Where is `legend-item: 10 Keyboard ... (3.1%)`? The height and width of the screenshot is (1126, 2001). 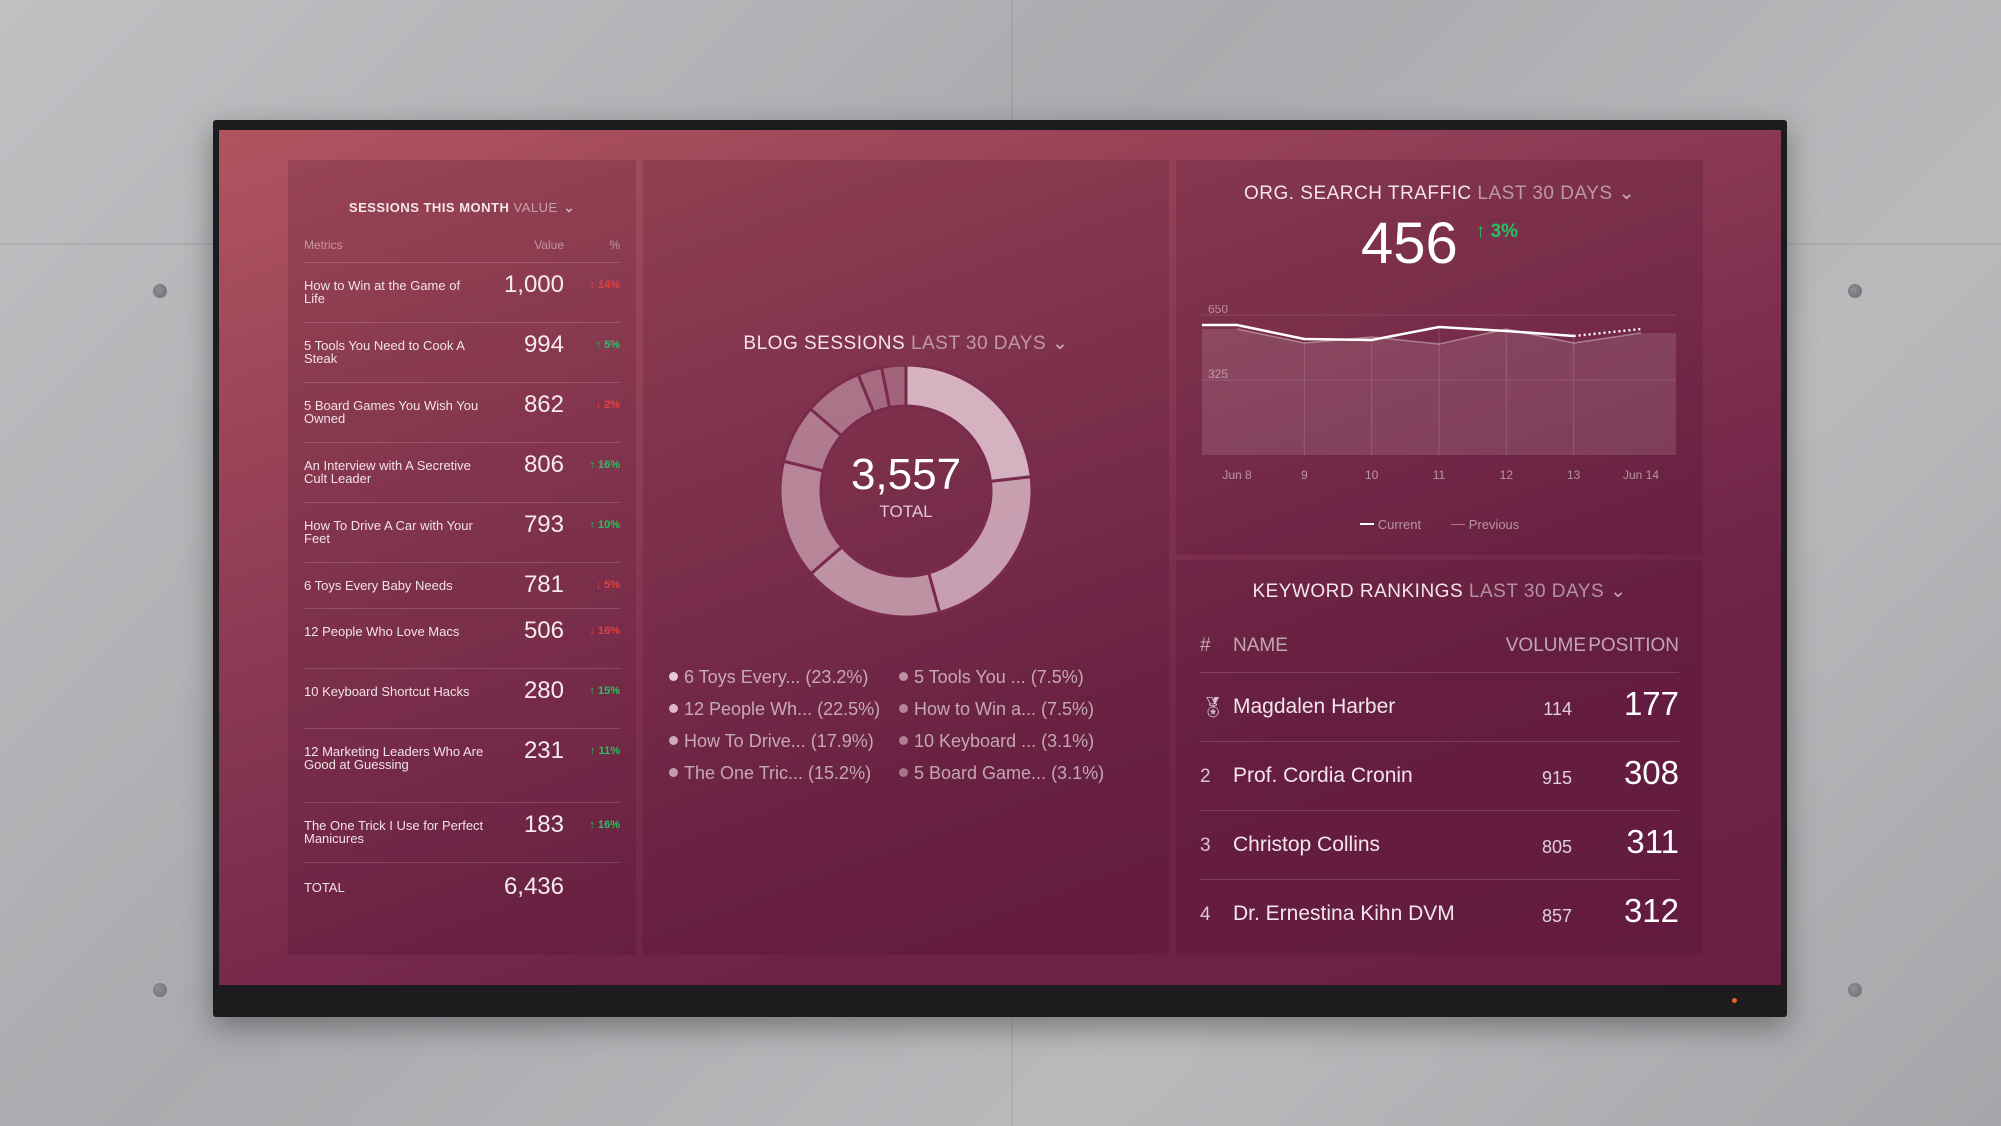
legend-item: 10 Keyboard ... (3.1%) is located at coordinates (996, 741).